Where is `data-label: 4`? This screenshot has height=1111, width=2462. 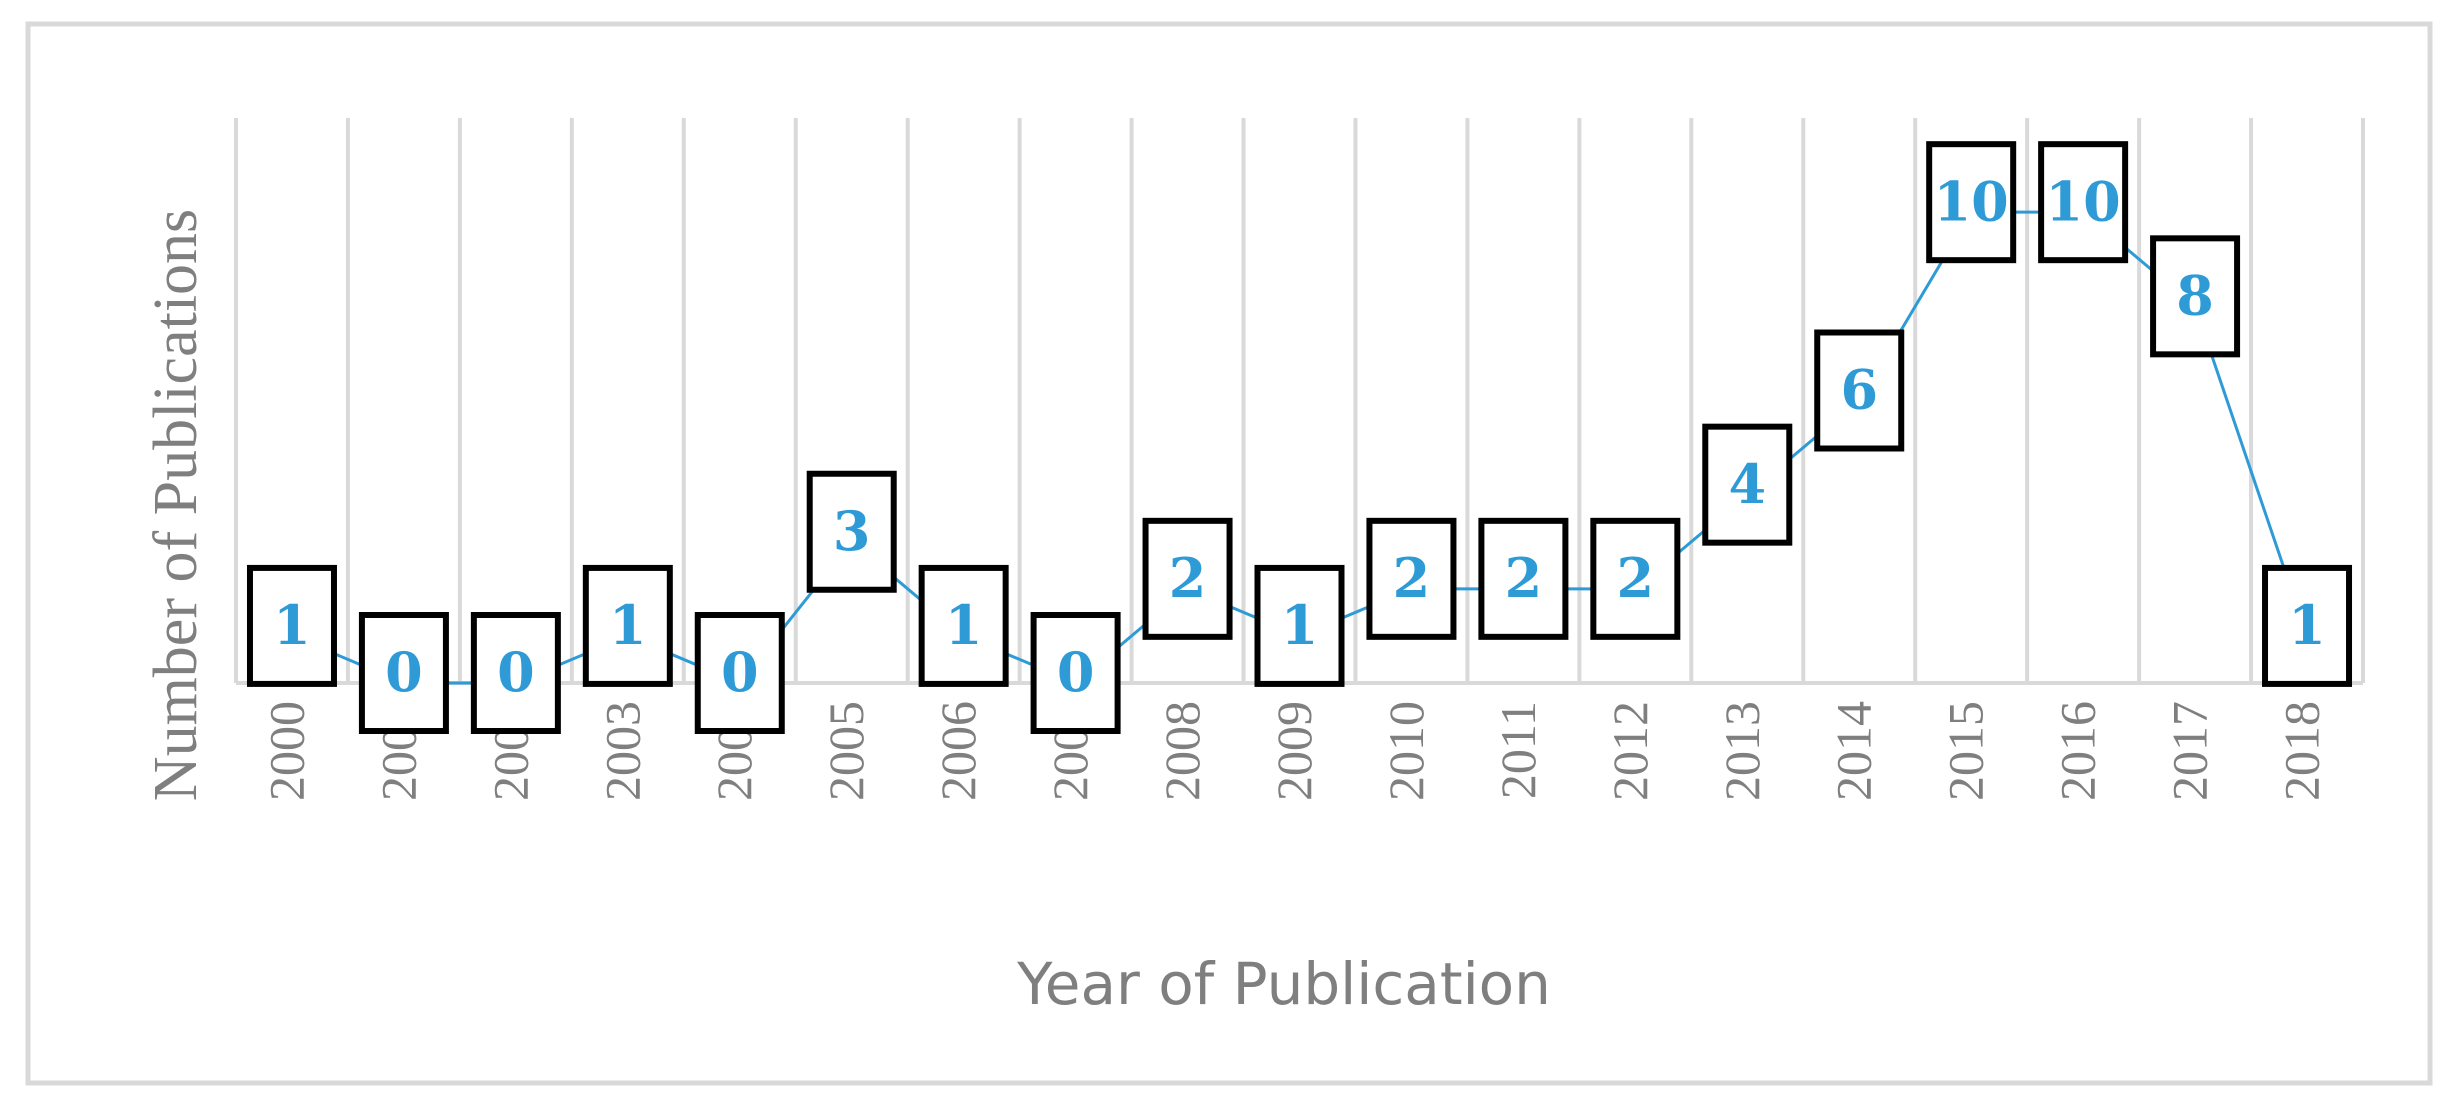 data-label: 4 is located at coordinates (1748, 484).